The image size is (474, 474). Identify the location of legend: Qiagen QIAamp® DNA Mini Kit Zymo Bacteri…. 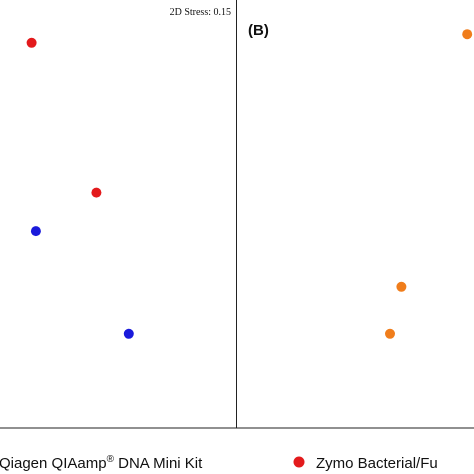
(219, 463).